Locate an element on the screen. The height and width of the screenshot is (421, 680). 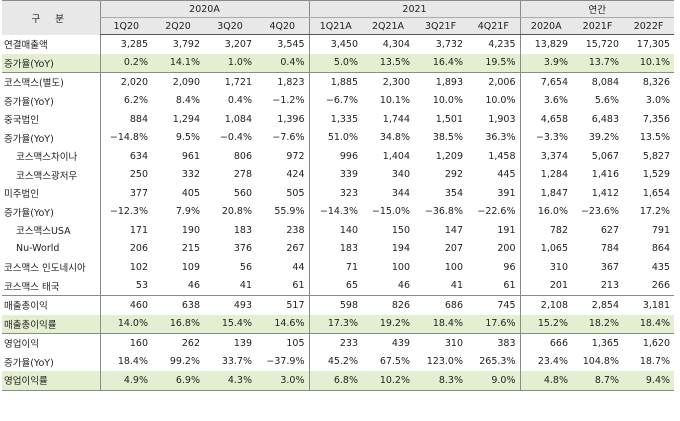
table-cell: 4.8% is located at coordinates (545, 381).